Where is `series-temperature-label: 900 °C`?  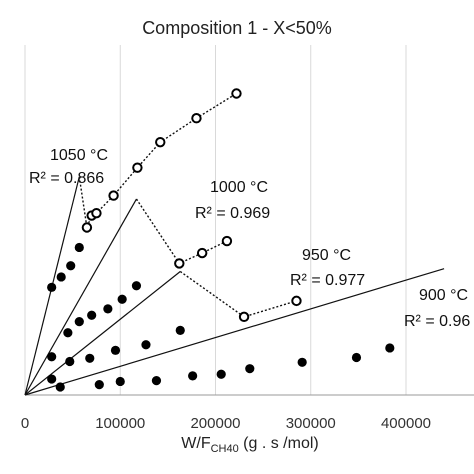 series-temperature-label: 900 °C is located at coordinates (443, 295).